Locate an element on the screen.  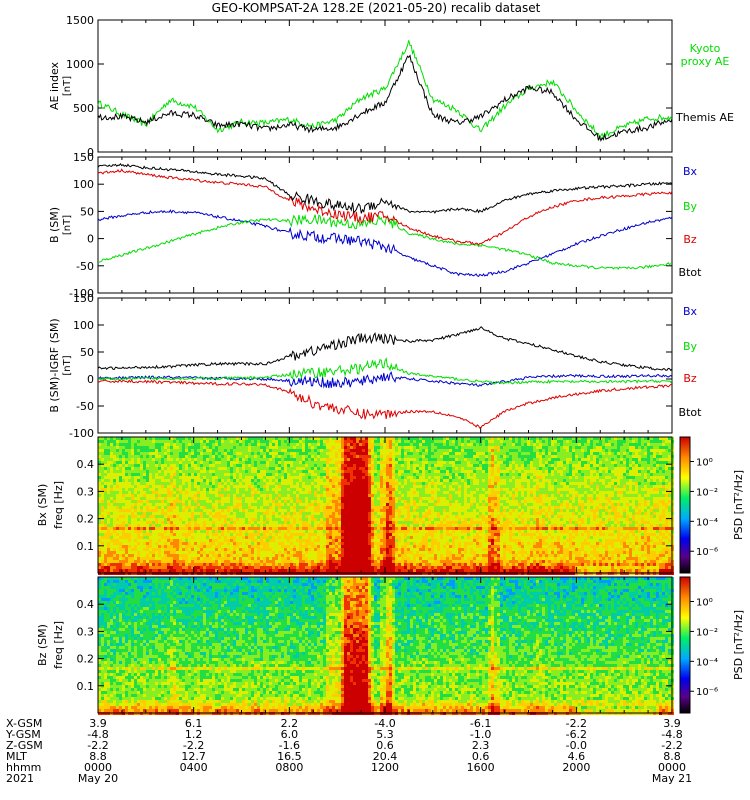
legend-label-part: Kyoto is located at coordinates (705, 48).